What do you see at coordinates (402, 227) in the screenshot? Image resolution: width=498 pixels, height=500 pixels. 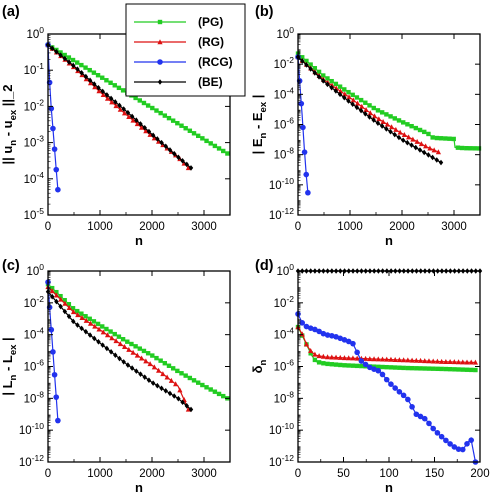 I see `x-tick-label: 2000` at bounding box center [402, 227].